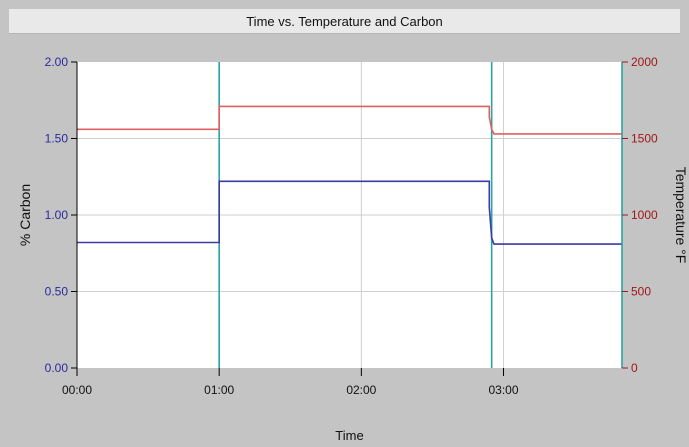  What do you see at coordinates (641, 292) in the screenshot?
I see `right-y-tick-label: 500` at bounding box center [641, 292].